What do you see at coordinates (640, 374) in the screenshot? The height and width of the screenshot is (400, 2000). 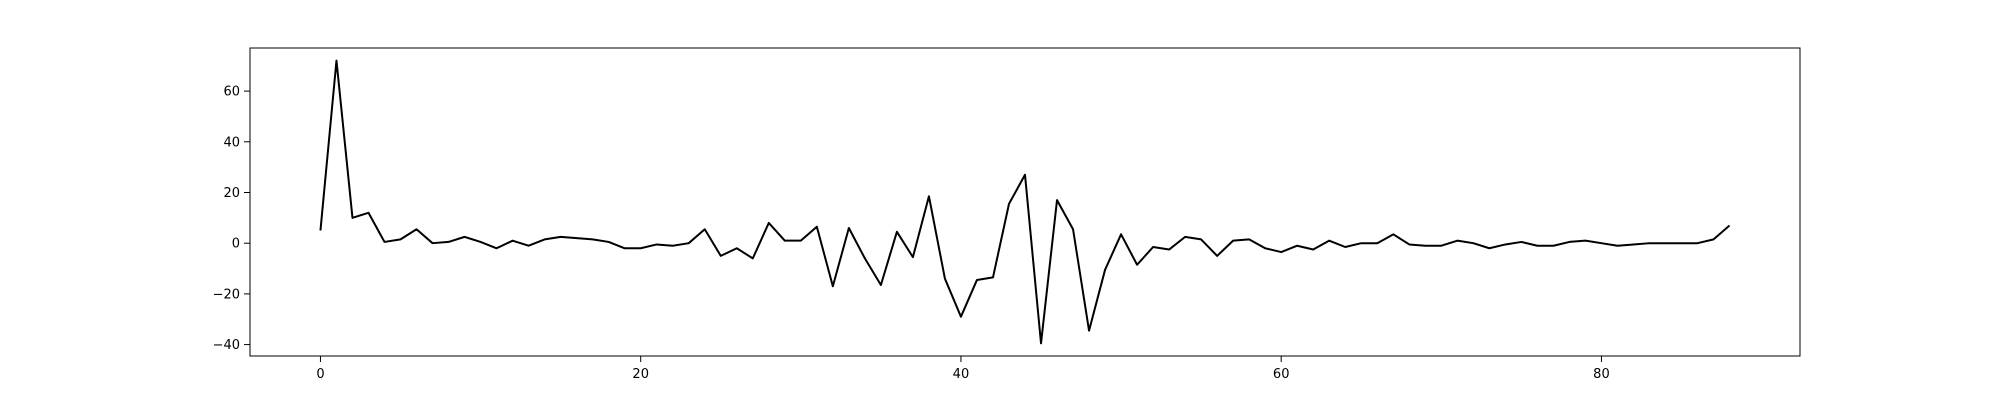 I see `x-tick-label: 20` at bounding box center [640, 374].